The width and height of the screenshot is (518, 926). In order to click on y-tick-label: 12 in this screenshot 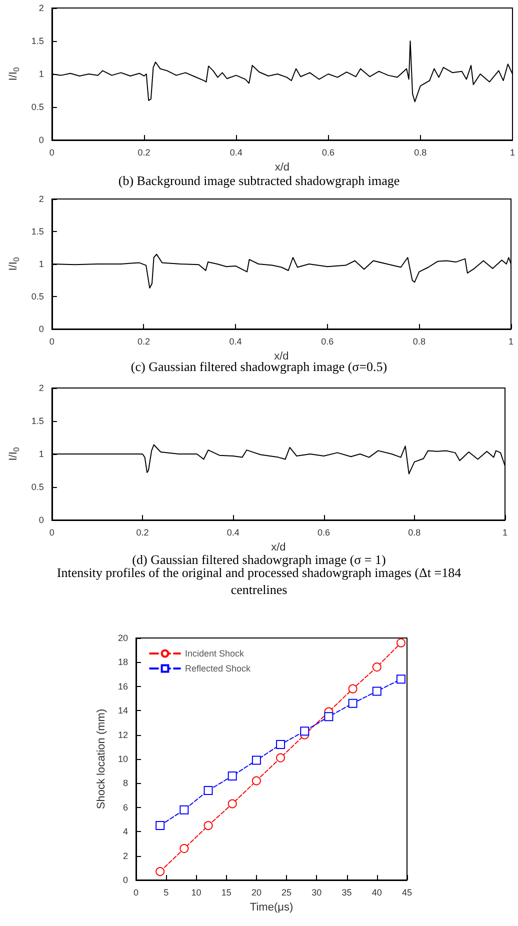, I will do `click(123, 735)`.